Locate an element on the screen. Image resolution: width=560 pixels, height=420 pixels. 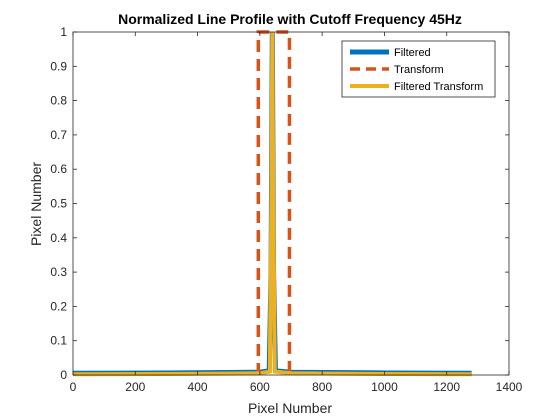
y-tick-label: 0.3 is located at coordinates (58, 272).